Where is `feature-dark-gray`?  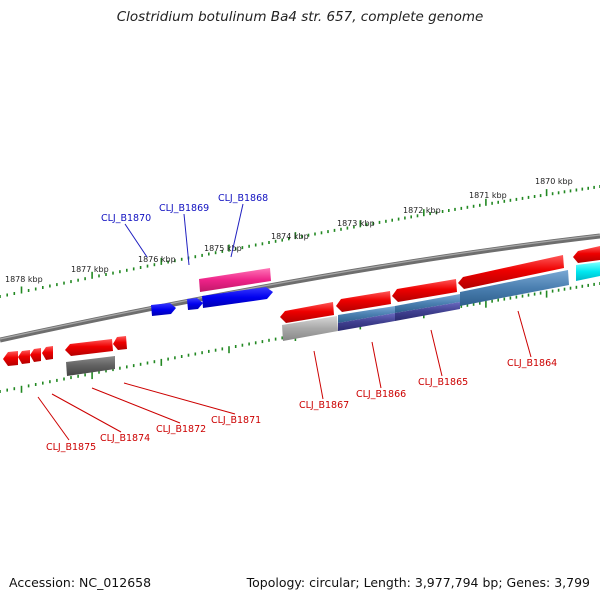
feature-dark-gray is located at coordinates (90, 366).